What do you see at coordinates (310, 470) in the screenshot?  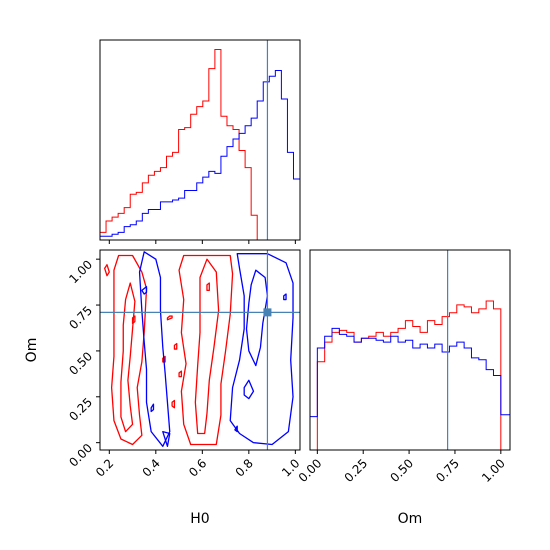 I see `om-x-tick-label-0: 0.00` at bounding box center [310, 470].